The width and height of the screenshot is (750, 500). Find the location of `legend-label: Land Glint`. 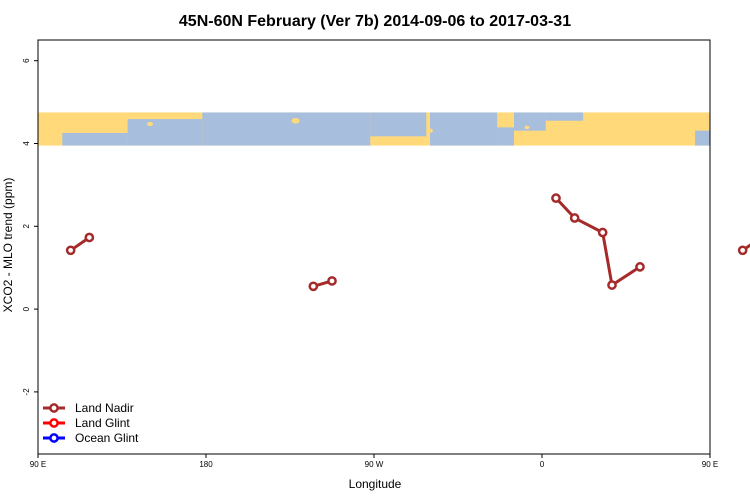

legend-label: Land Glint is located at coordinates (102, 423).